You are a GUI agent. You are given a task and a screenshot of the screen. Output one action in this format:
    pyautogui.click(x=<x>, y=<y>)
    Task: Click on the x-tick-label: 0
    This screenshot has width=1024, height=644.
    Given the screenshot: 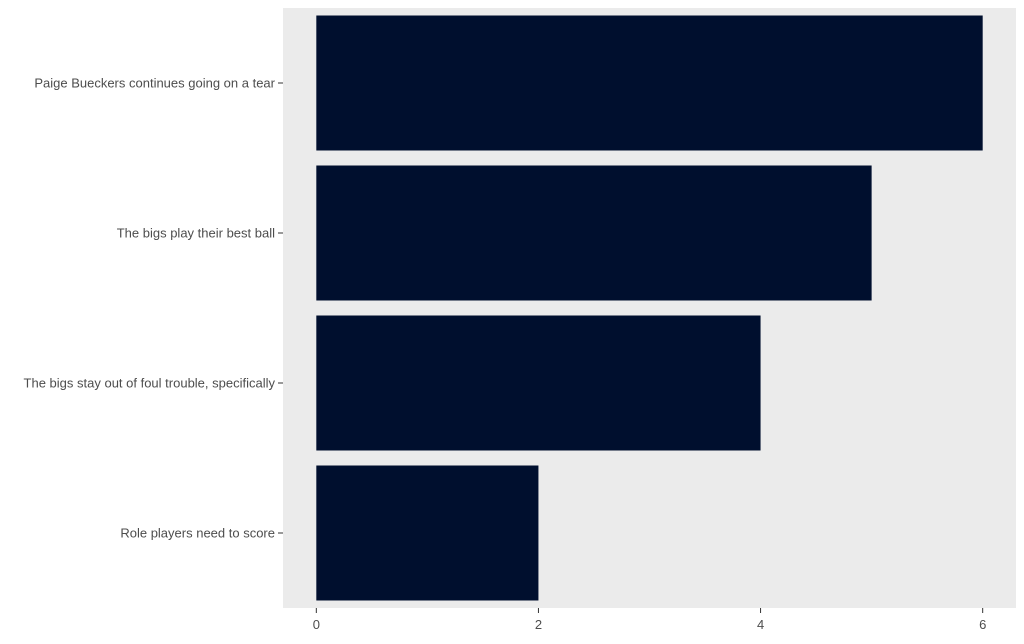 What is the action you would take?
    pyautogui.click(x=316, y=624)
    